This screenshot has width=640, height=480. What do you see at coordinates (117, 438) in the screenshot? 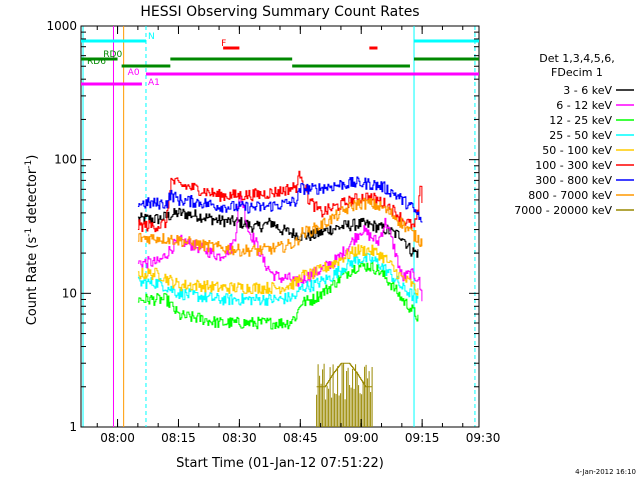
I see `x-tick-label: 08:00` at bounding box center [117, 438].